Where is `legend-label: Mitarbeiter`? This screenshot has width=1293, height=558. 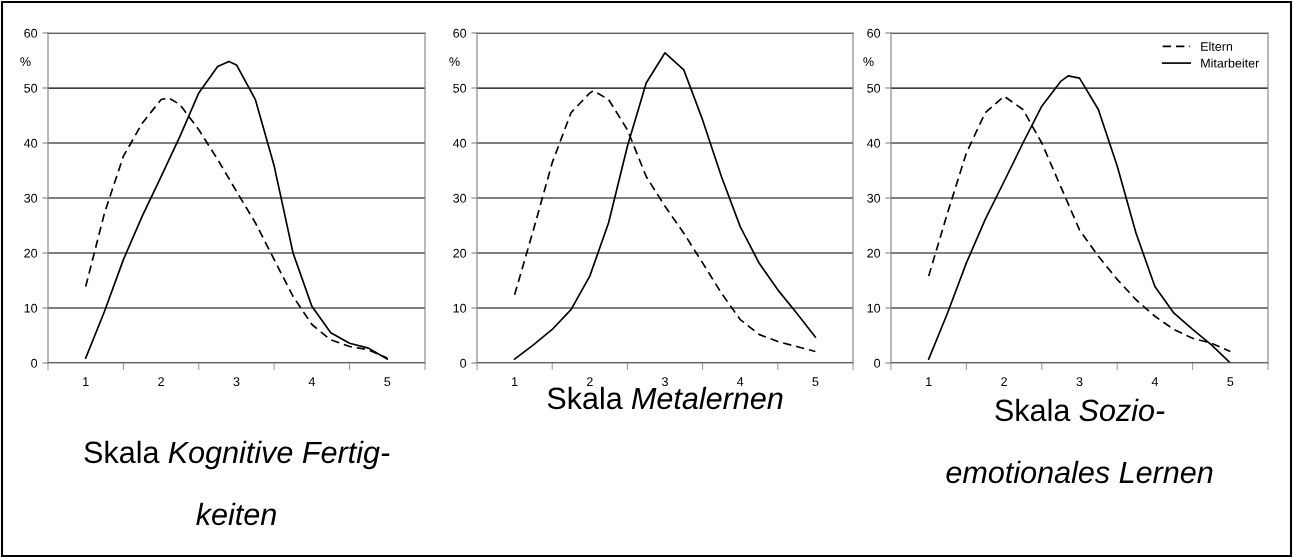 legend-label: Mitarbeiter is located at coordinates (1230, 63).